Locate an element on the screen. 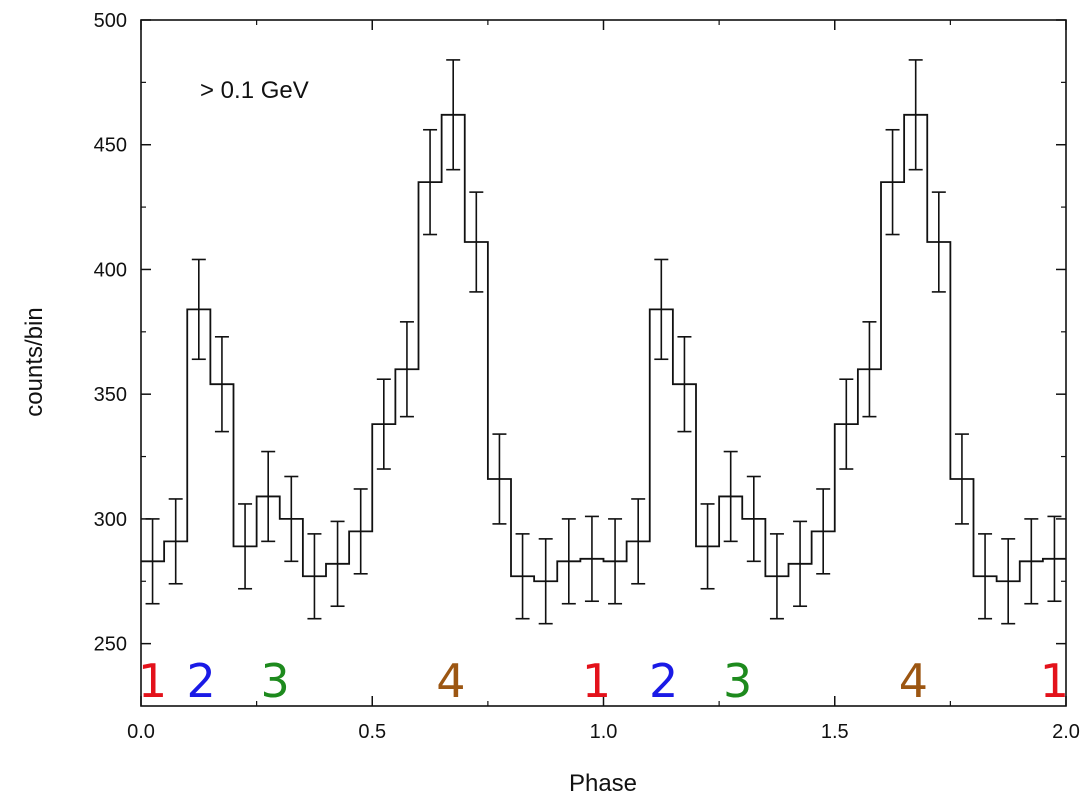 The height and width of the screenshot is (799, 1089). x-tick-label: 0.5 is located at coordinates (372, 732).